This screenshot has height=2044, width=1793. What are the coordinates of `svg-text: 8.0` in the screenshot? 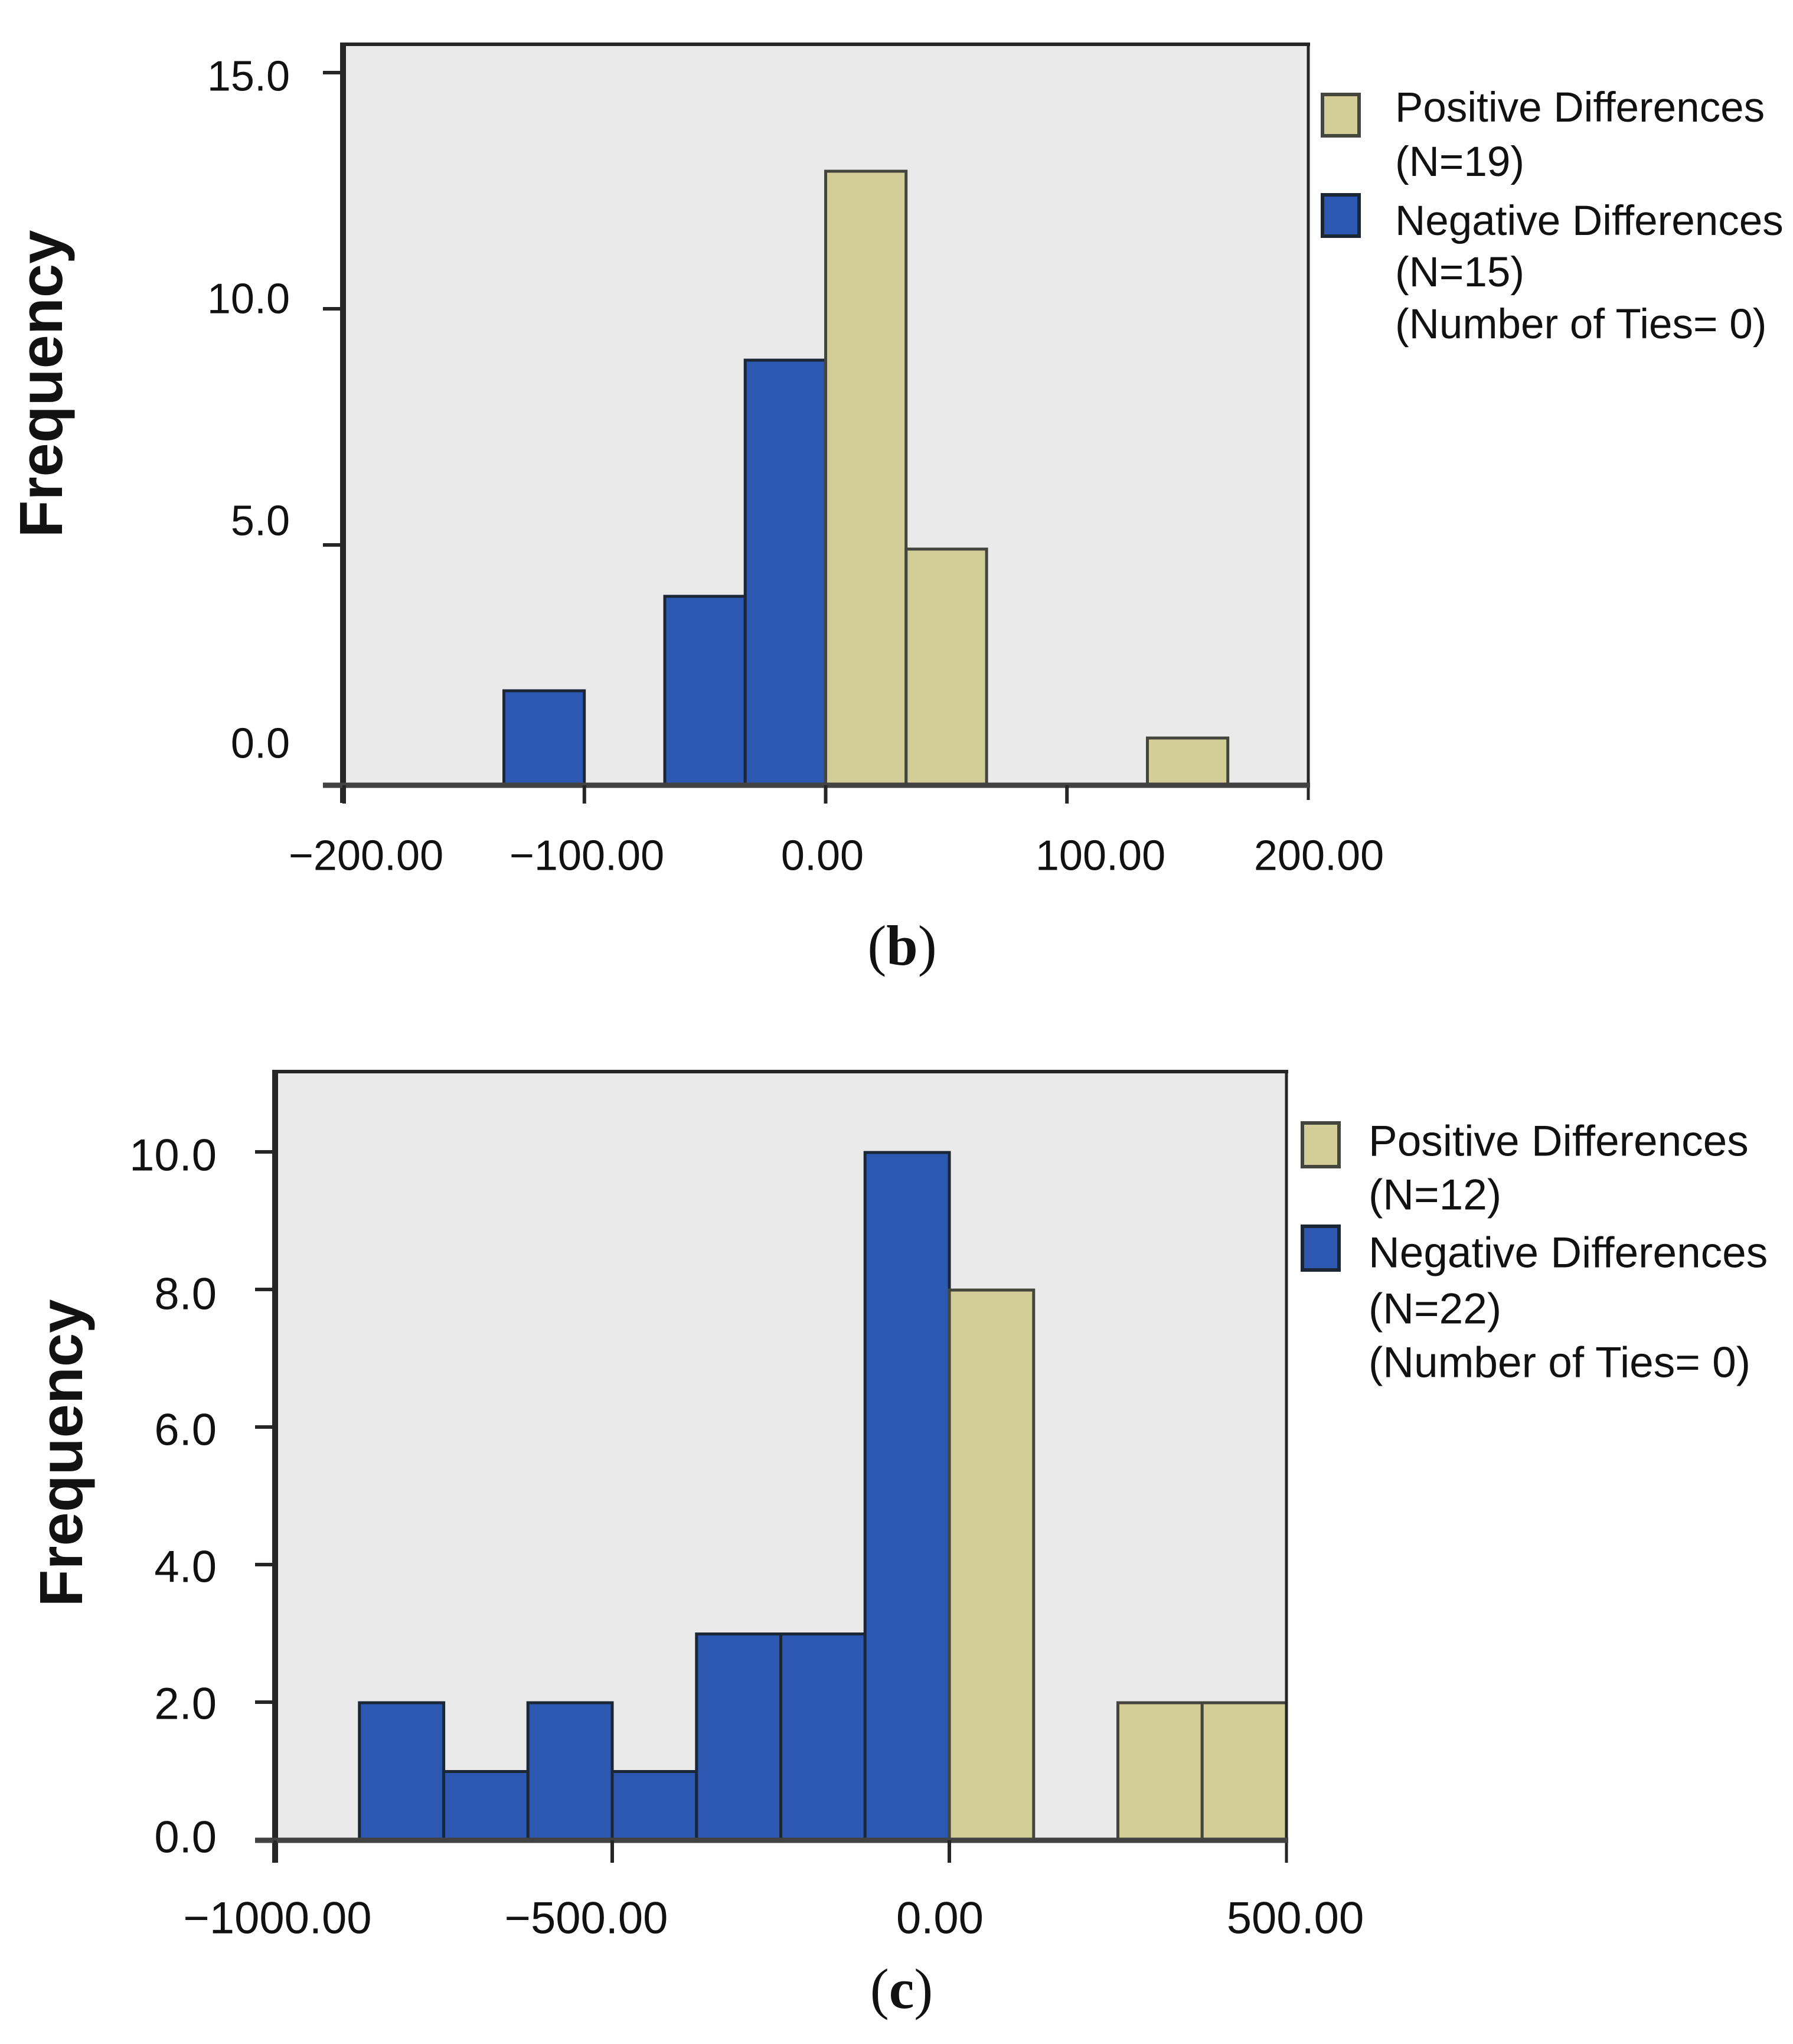 It's located at (185, 1295).